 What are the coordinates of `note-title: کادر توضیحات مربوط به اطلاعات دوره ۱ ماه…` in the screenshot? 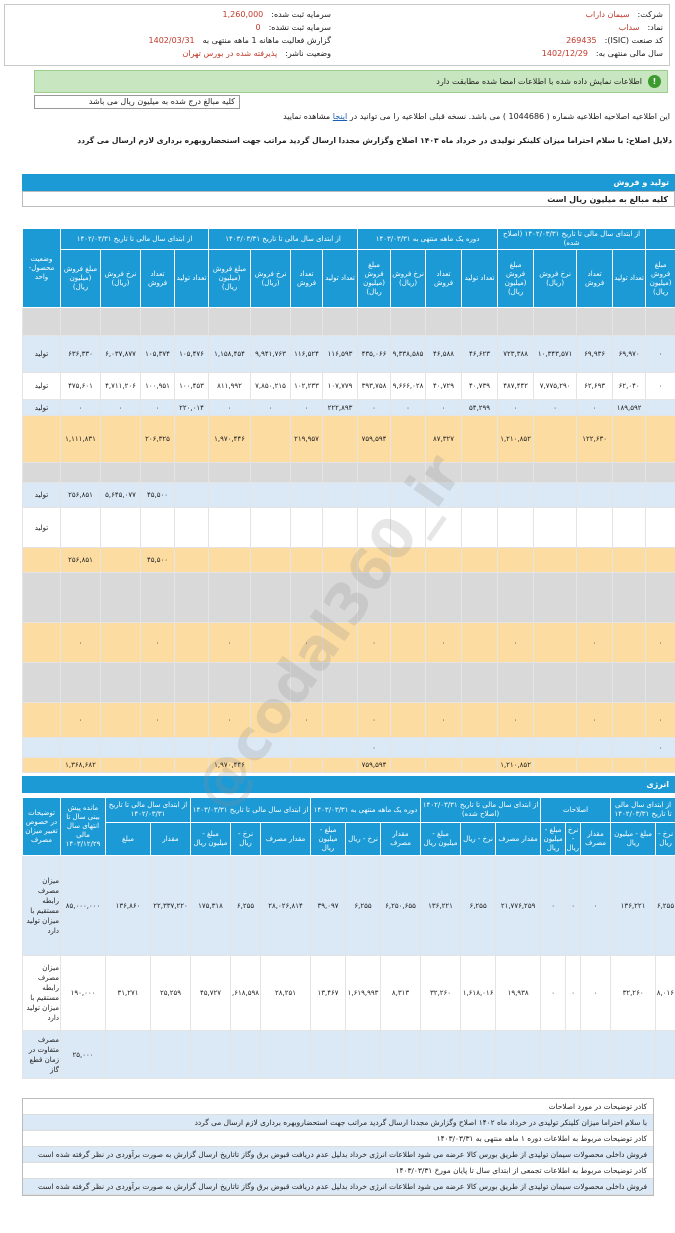 It's located at (338, 1139).